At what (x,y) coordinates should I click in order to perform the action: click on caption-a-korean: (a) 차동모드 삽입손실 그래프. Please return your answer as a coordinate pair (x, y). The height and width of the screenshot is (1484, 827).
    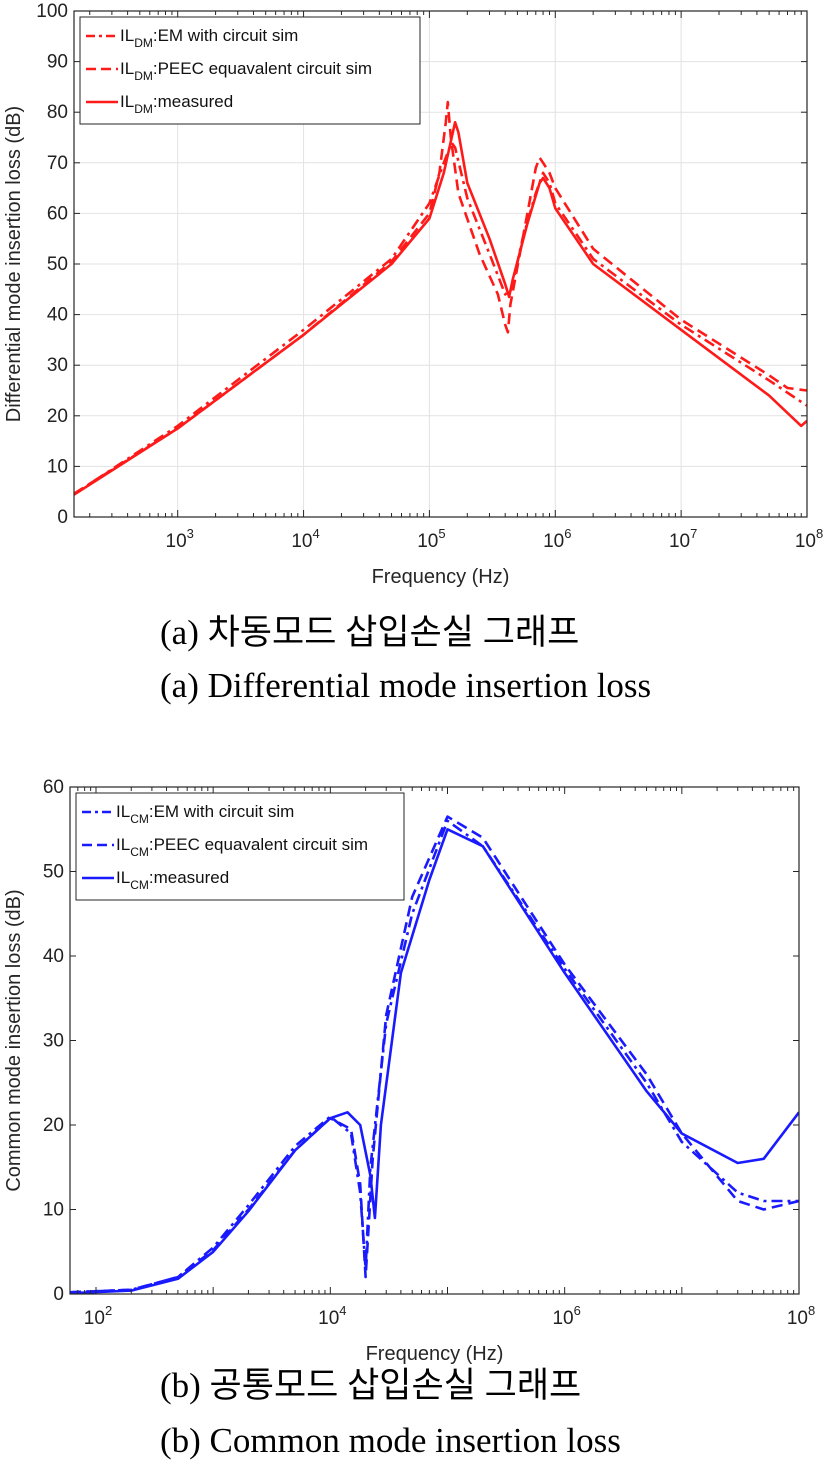
    Looking at the image, I should click on (369, 632).